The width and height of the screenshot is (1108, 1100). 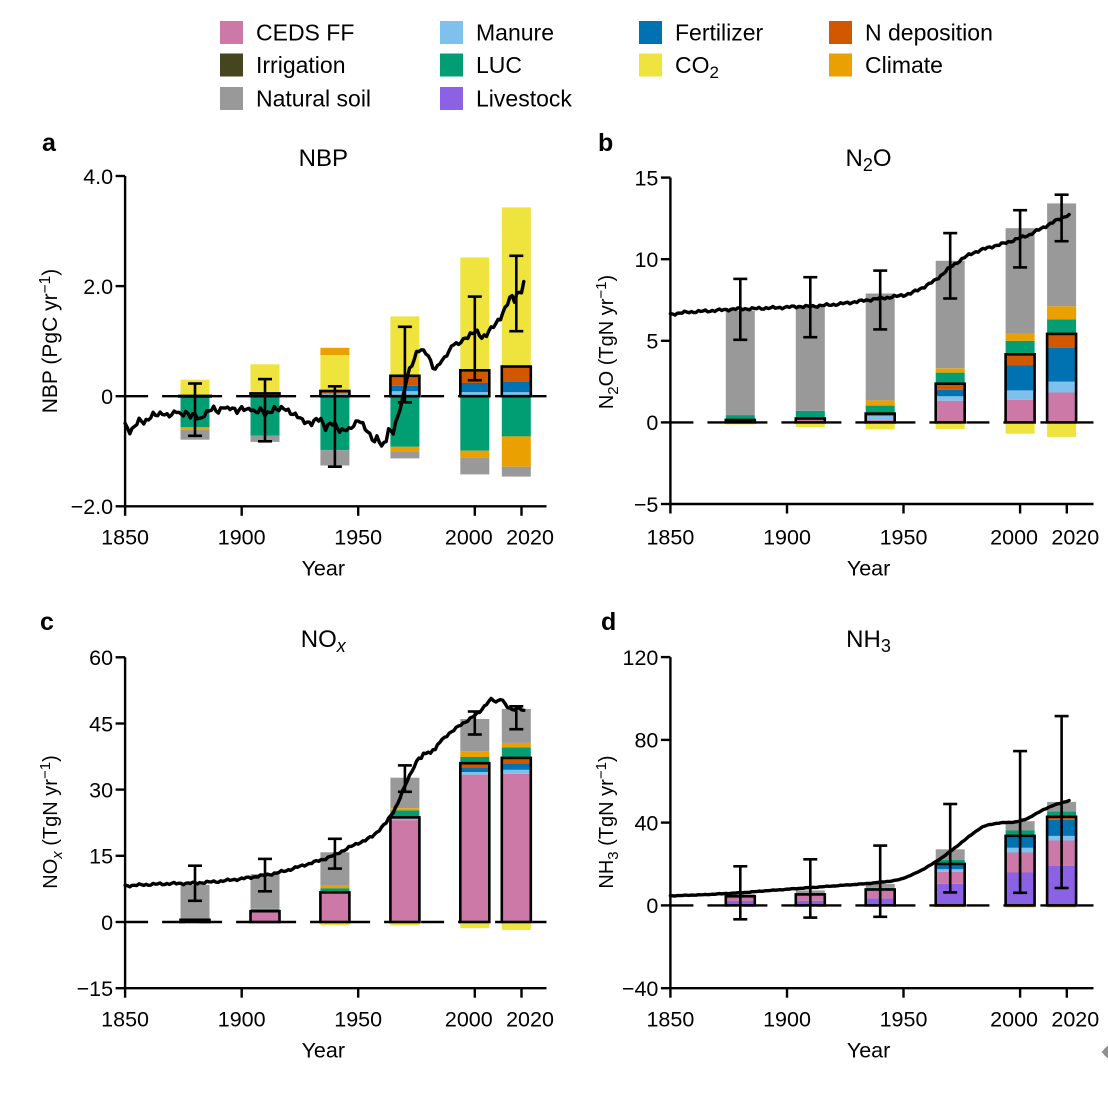 What do you see at coordinates (305, 33) in the screenshot?
I see `svg-text: CEDS FF` at bounding box center [305, 33].